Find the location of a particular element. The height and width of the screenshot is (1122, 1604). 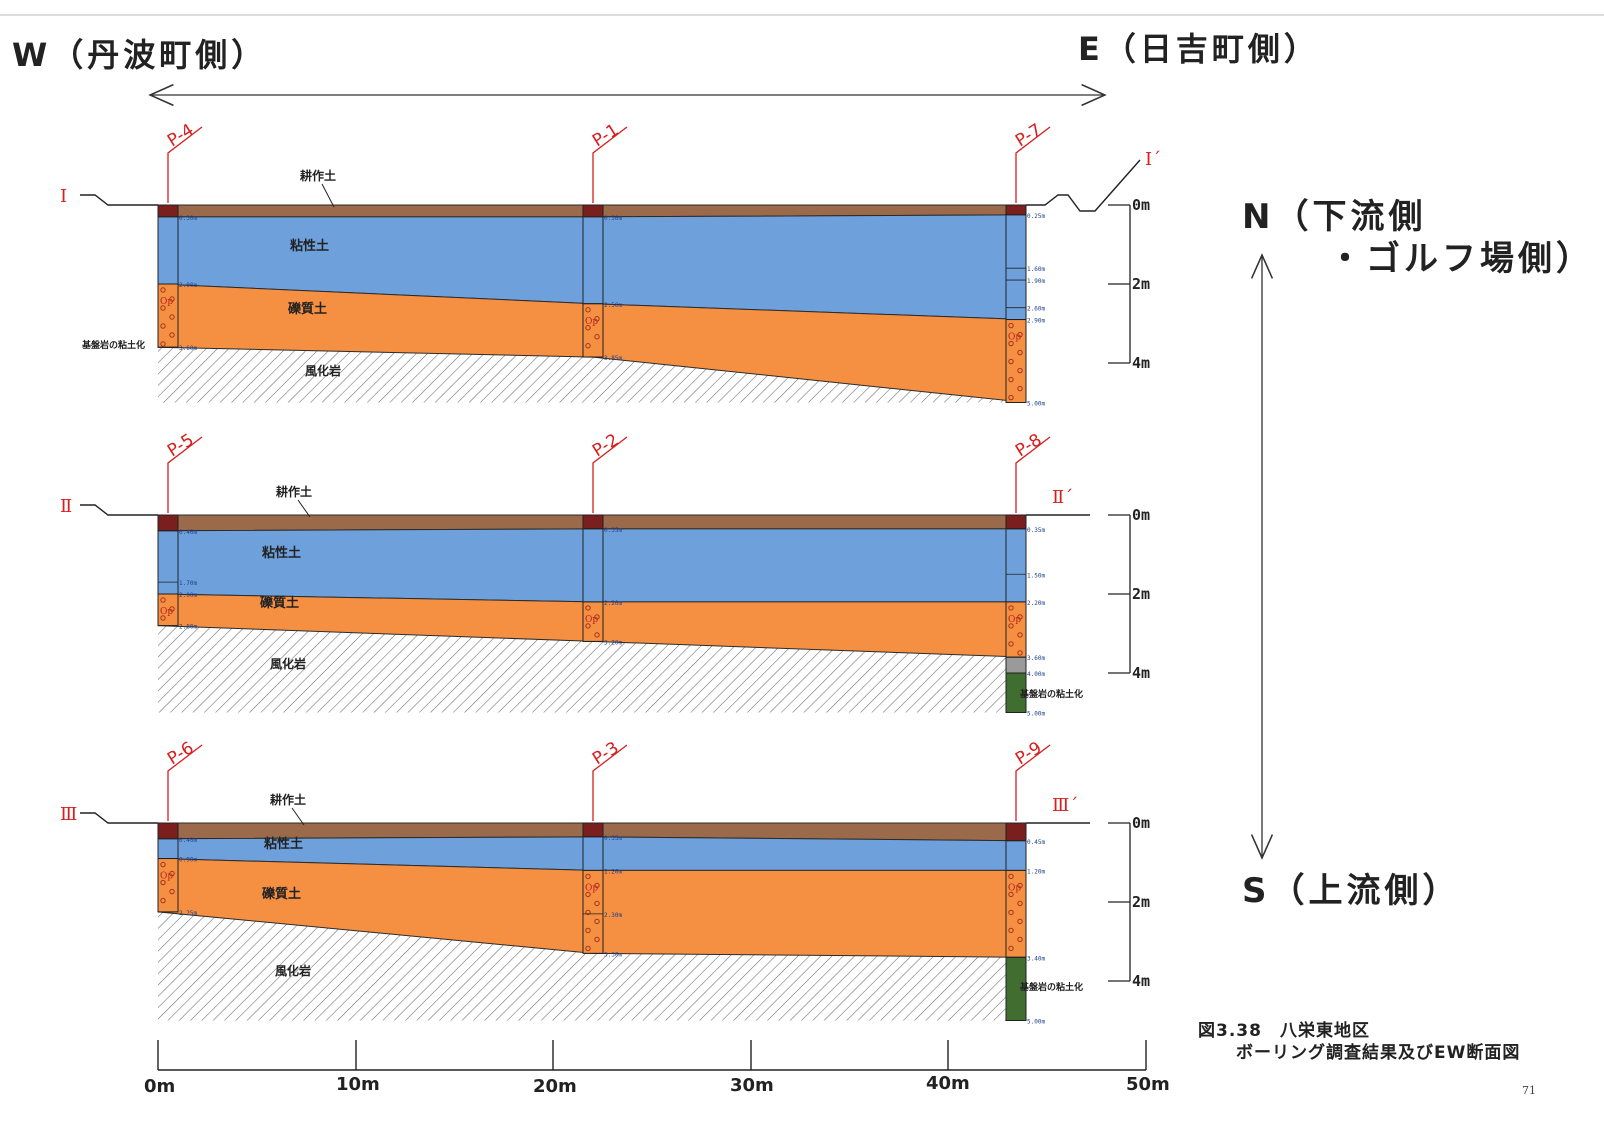

ground-line-right is located at coordinates (1083, 185).